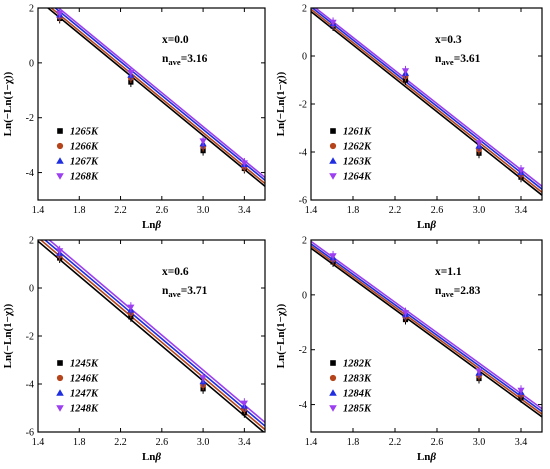 The width and height of the screenshot is (550, 469). I want to click on legend-label: 1246K, so click(84, 379).